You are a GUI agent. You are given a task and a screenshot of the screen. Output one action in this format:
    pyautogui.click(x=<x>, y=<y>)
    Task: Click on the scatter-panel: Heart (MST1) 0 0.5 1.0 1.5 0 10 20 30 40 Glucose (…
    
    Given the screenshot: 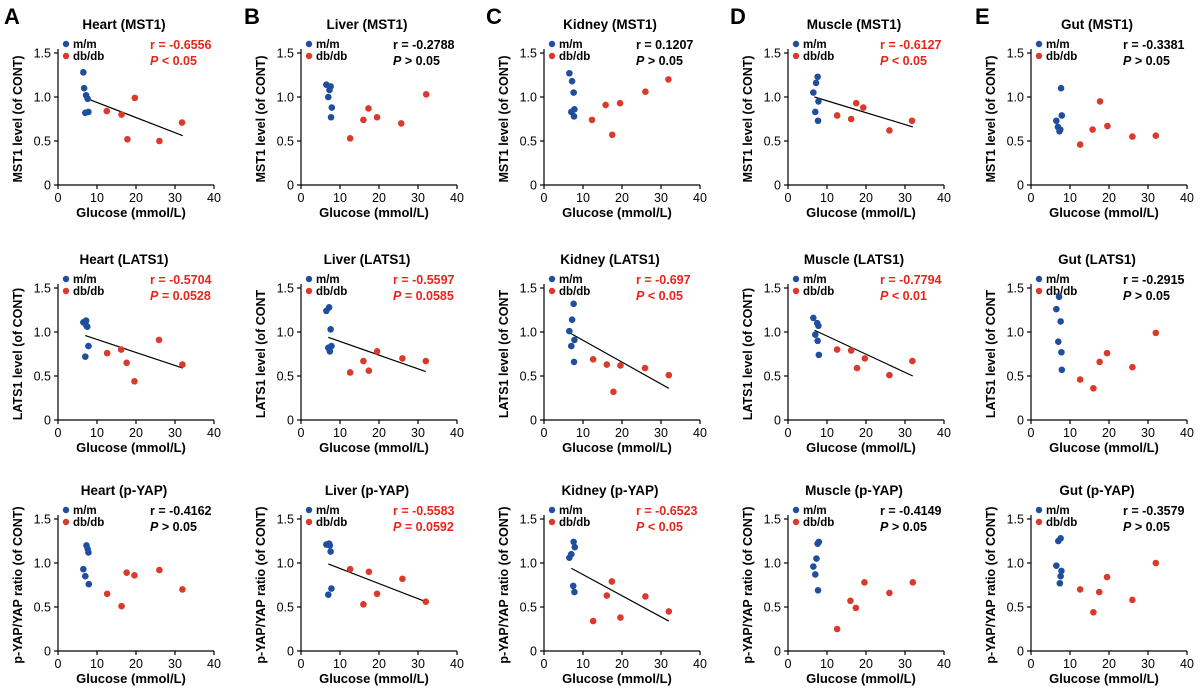 What is the action you would take?
    pyautogui.click(x=116, y=118)
    